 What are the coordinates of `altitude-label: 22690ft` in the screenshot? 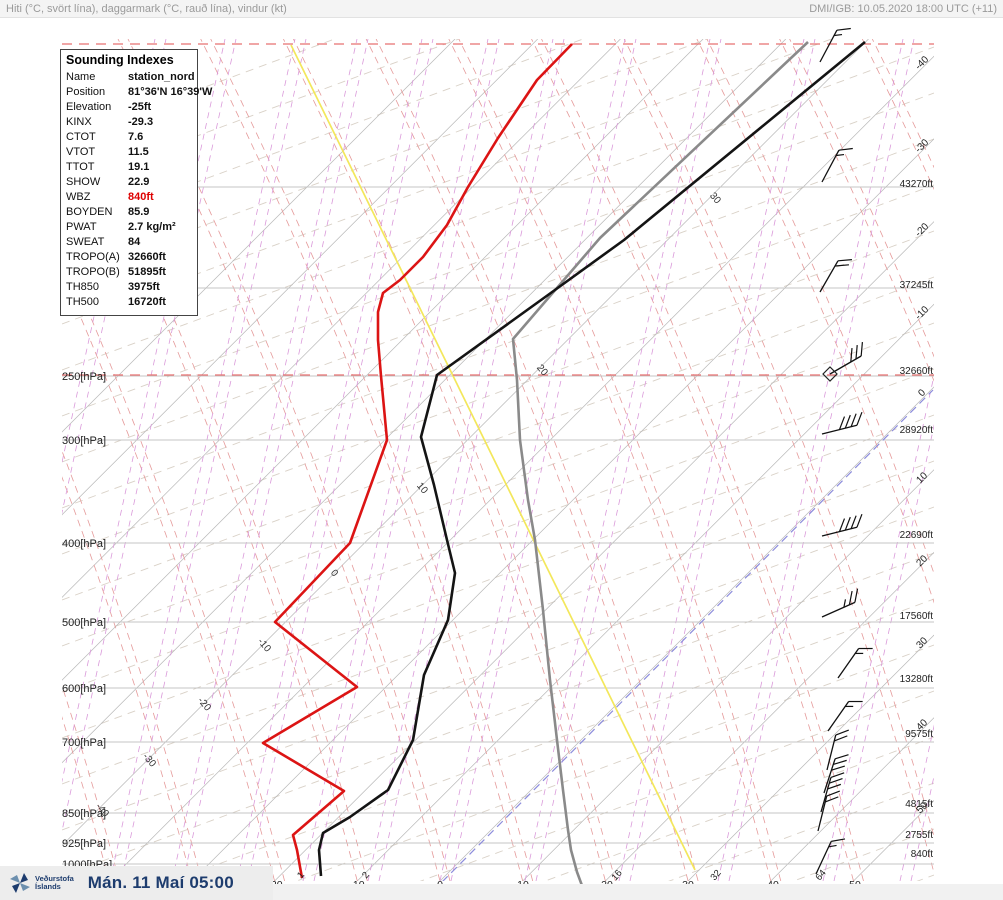 It's located at (917, 535).